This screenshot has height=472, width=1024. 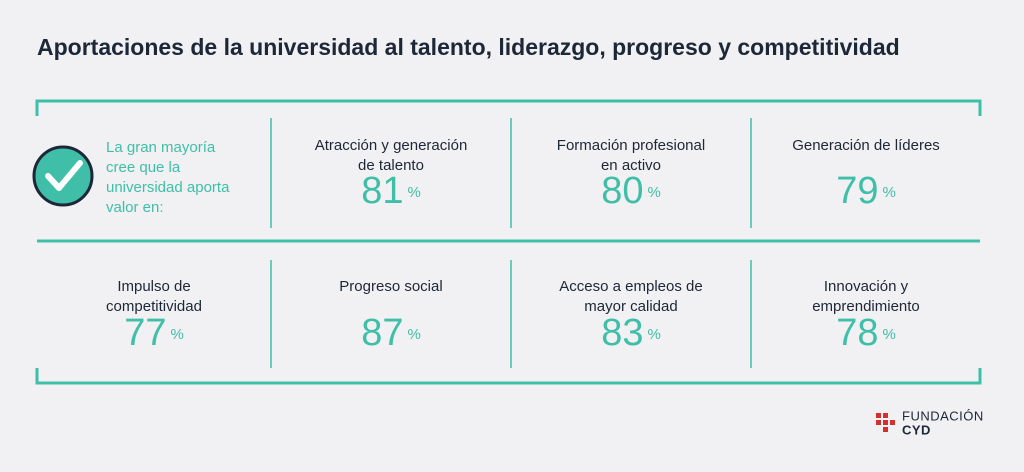 I want to click on item-label: Atracción y generación, so click(x=391, y=145).